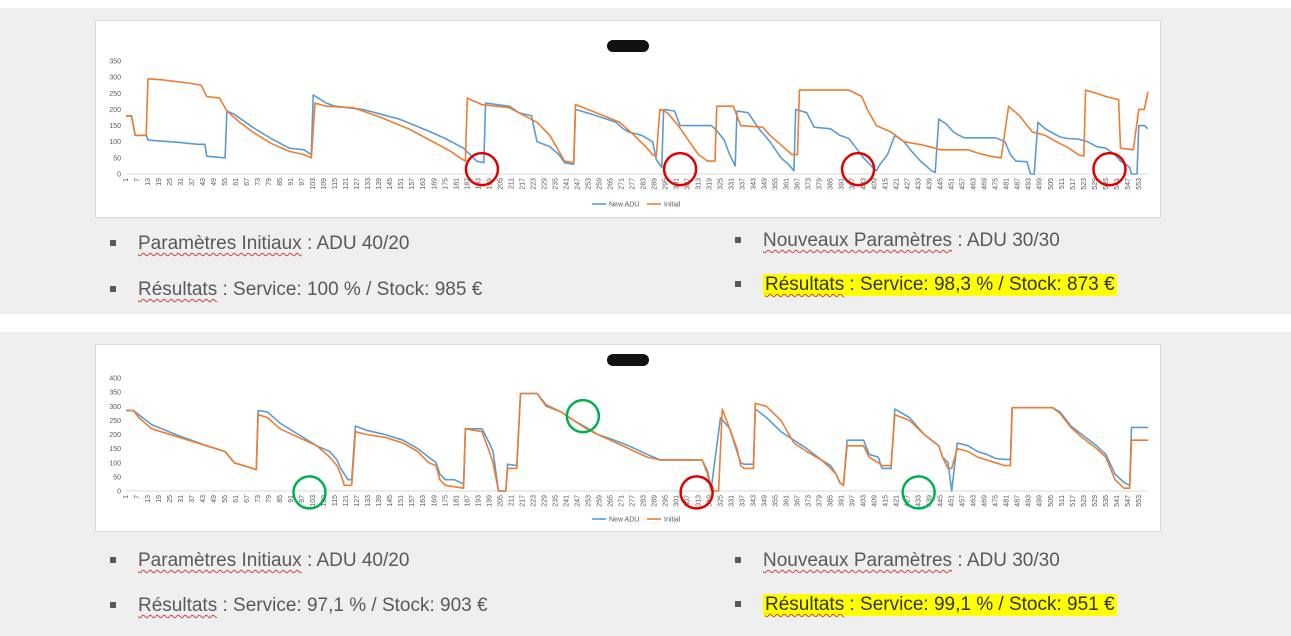  What do you see at coordinates (170, 499) in the screenshot?
I see `x-tick-label: 25` at bounding box center [170, 499].